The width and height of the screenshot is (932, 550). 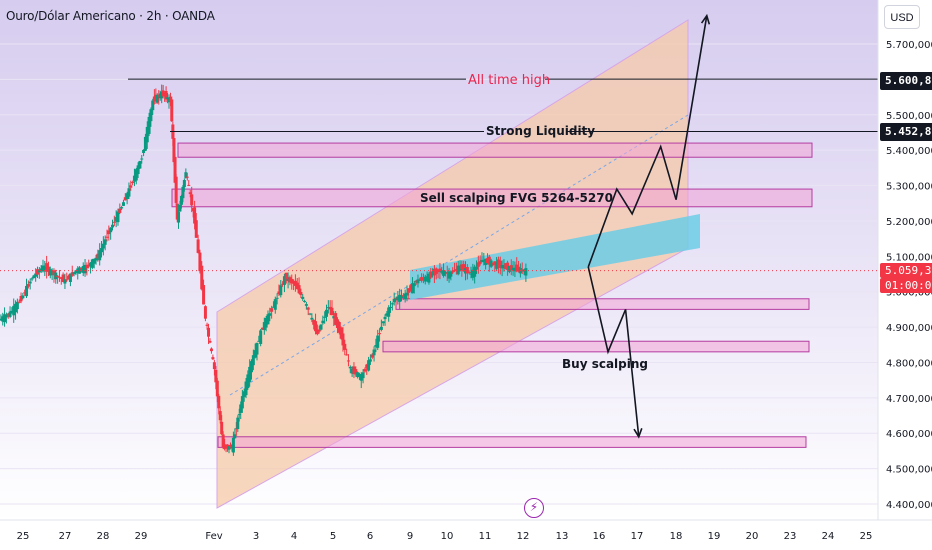 What do you see at coordinates (909, 293) in the screenshot?
I see `y-tick-label: 5.000,000` at bounding box center [909, 293].